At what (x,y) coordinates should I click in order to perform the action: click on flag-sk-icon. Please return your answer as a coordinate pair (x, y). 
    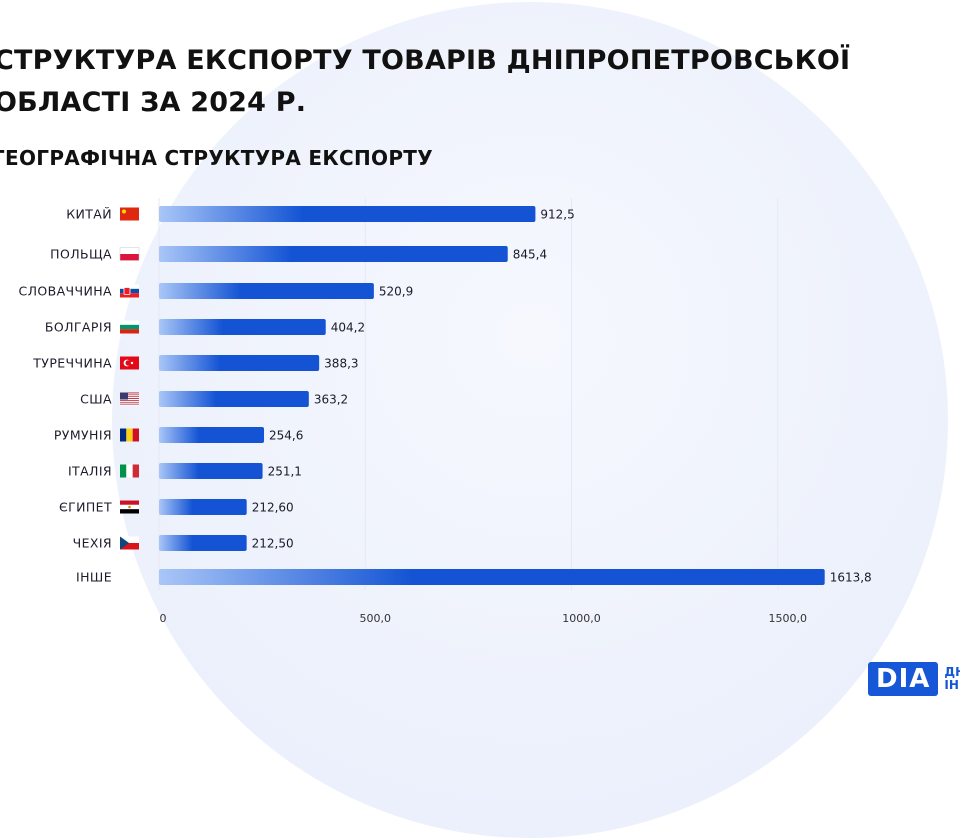
    Looking at the image, I should click on (129, 291).